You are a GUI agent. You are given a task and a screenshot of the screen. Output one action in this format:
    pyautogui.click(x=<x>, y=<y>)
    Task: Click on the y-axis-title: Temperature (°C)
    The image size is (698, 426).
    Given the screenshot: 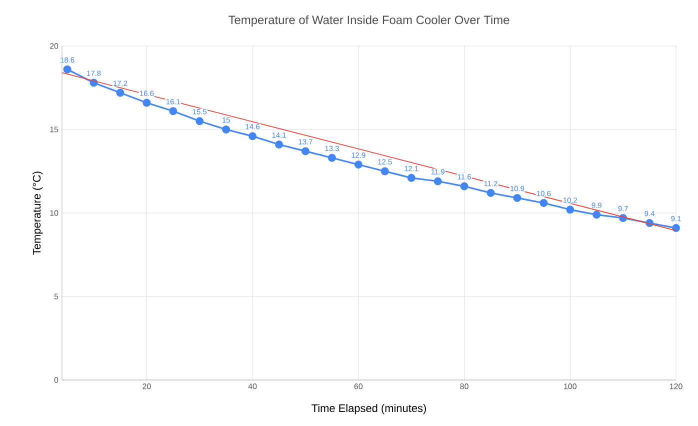 What is the action you would take?
    pyautogui.click(x=37, y=213)
    